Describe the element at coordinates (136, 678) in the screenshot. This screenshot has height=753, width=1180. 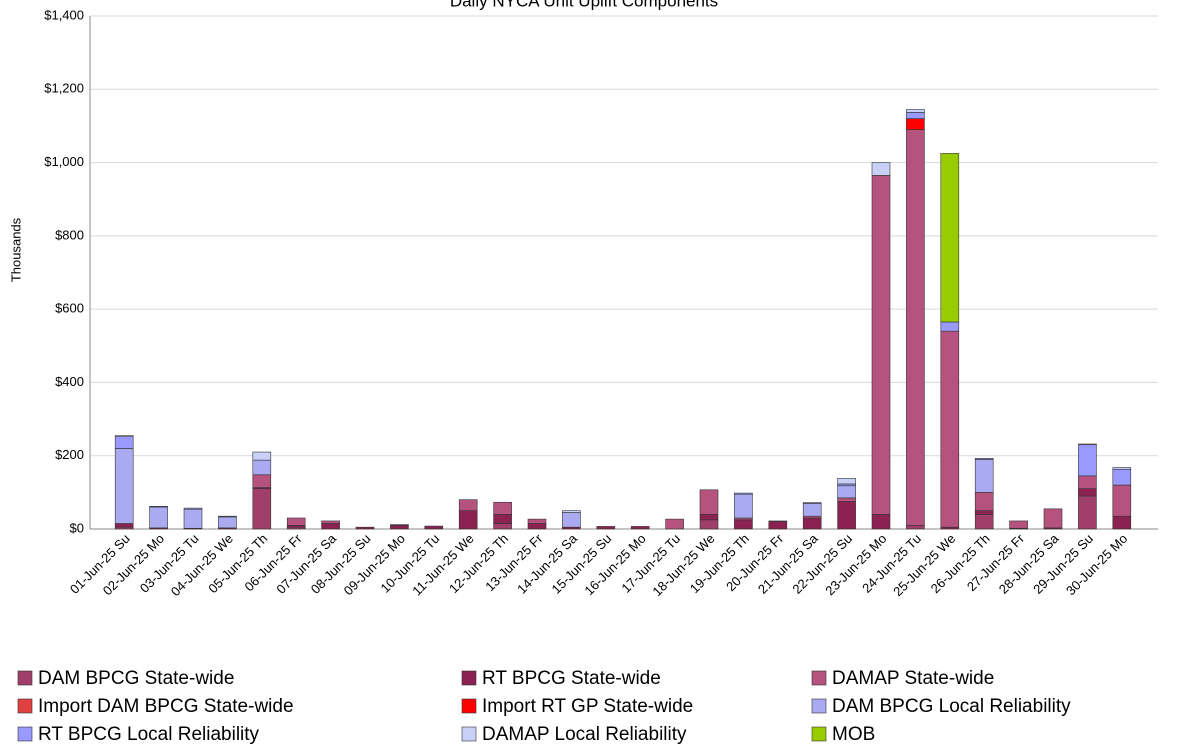
I see `legend-label: DAM BPCG State-wide` at that location.